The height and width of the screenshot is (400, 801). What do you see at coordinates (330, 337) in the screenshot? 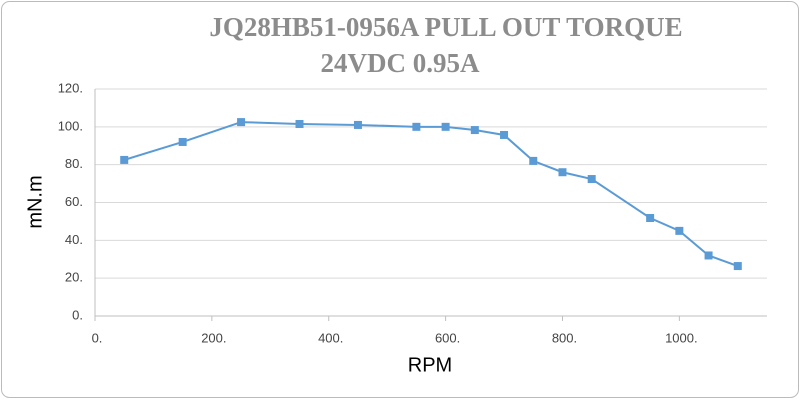
I see `x-tick-label: 400.` at bounding box center [330, 337].